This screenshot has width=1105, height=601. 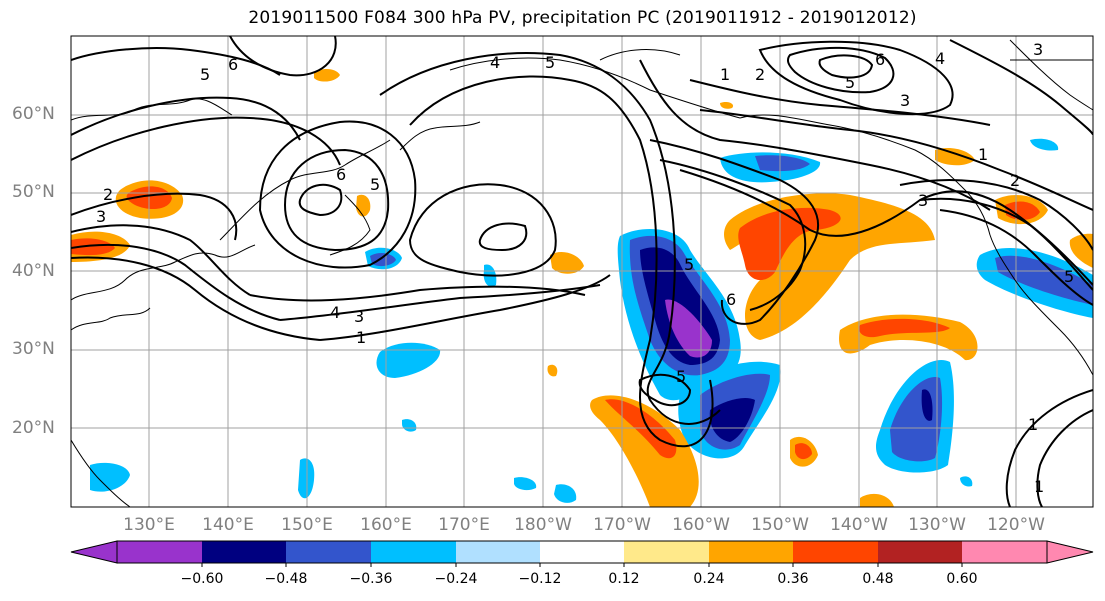 I want to click on lon-label: 150°W, so click(x=780, y=525).